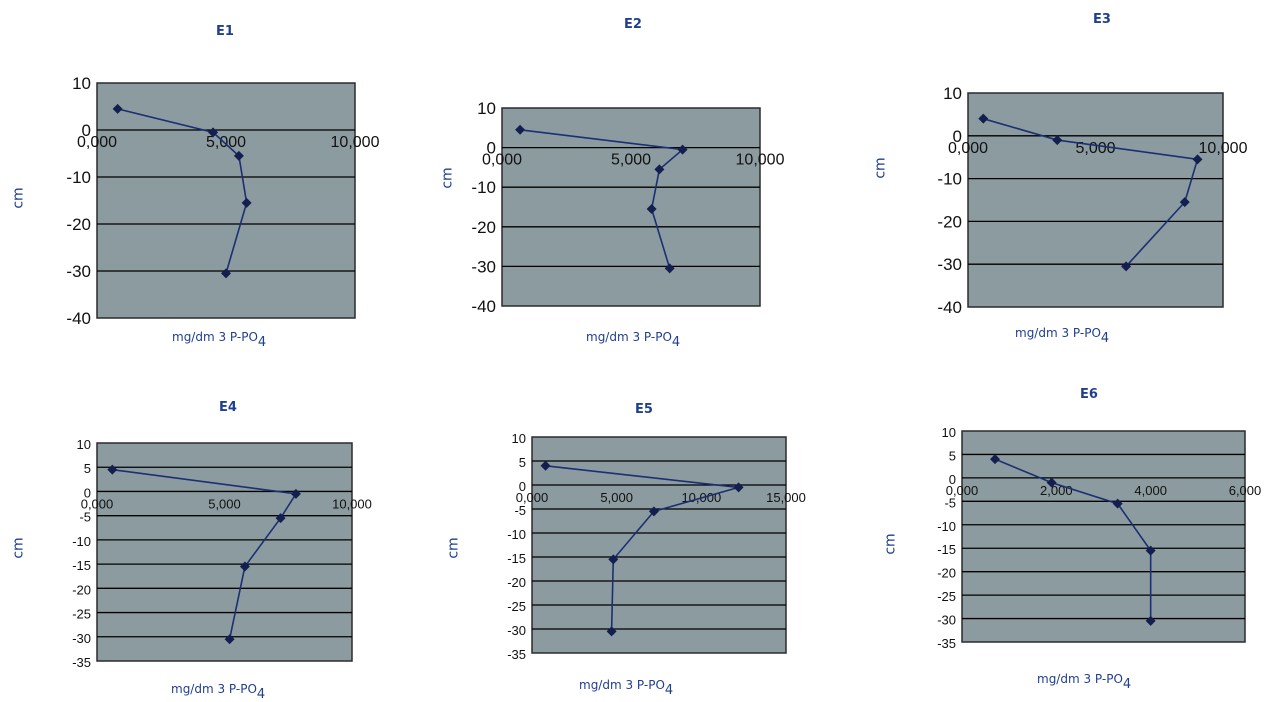 This screenshot has width=1268, height=702. I want to click on chart-title: E2, so click(633, 24).